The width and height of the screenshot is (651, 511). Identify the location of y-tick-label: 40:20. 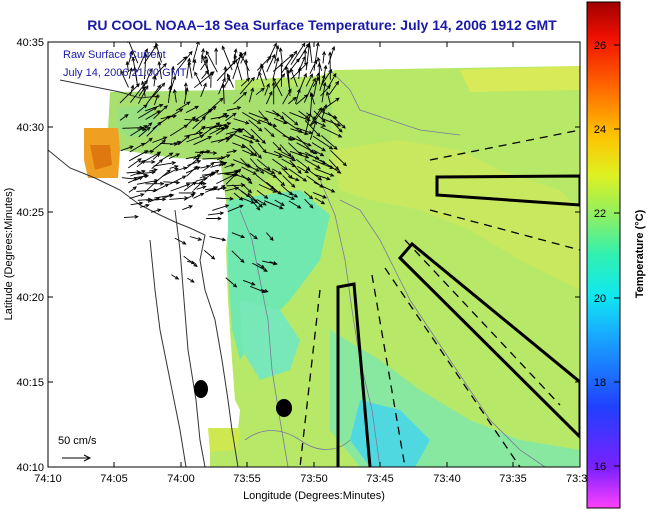
(30, 298).